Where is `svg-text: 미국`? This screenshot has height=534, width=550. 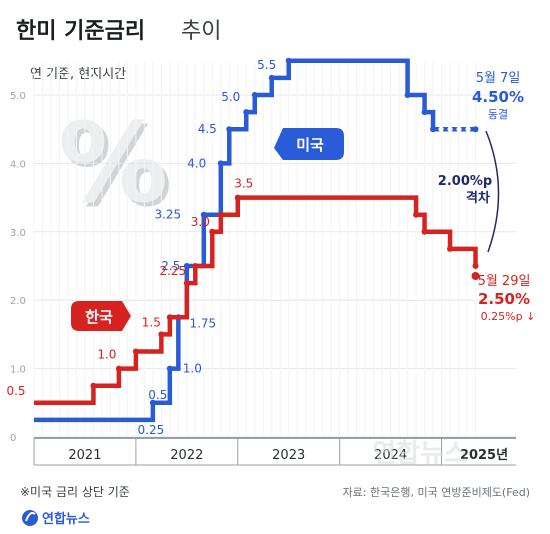
svg-text: 미국 is located at coordinates (310, 145).